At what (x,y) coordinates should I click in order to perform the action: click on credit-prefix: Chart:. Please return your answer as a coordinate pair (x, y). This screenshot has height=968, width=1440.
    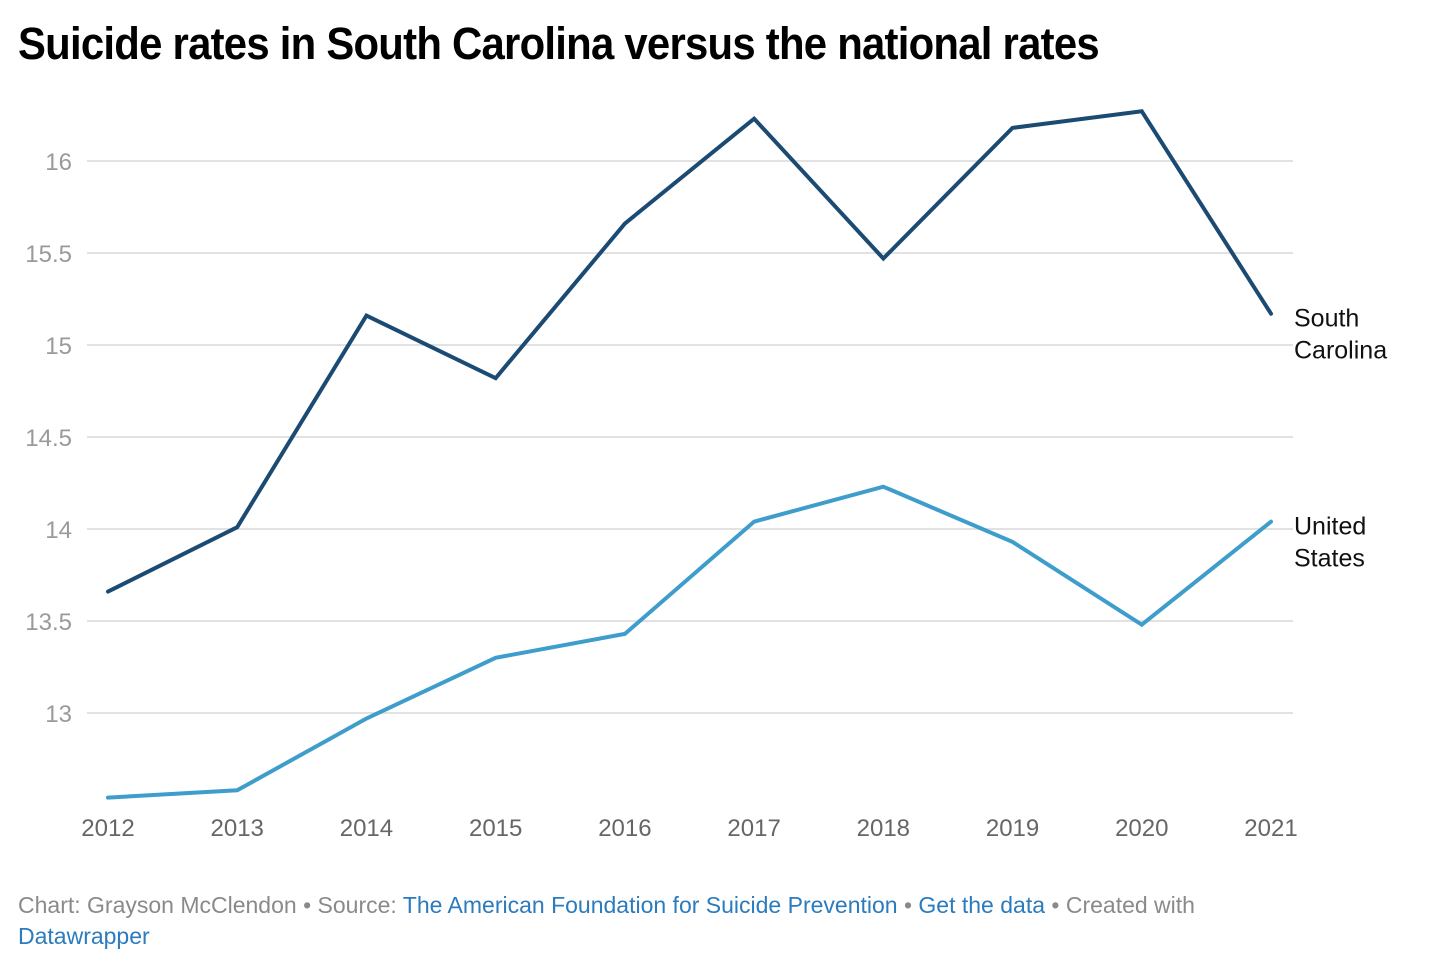
    Looking at the image, I should click on (53, 905).